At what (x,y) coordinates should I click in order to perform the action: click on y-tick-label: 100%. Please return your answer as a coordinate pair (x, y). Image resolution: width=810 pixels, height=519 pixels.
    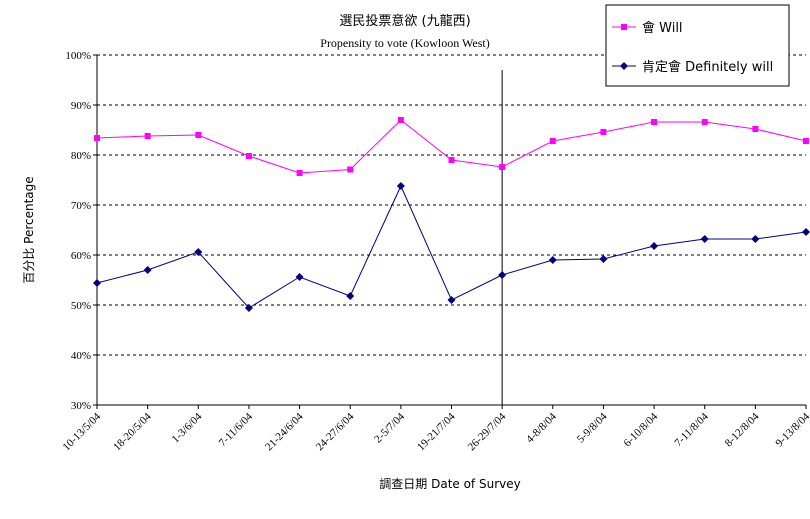
    Looking at the image, I should click on (78, 56).